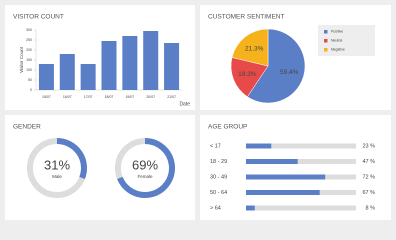  What do you see at coordinates (218, 177) in the screenshot?
I see `category-label: 30 - 49` at bounding box center [218, 177].